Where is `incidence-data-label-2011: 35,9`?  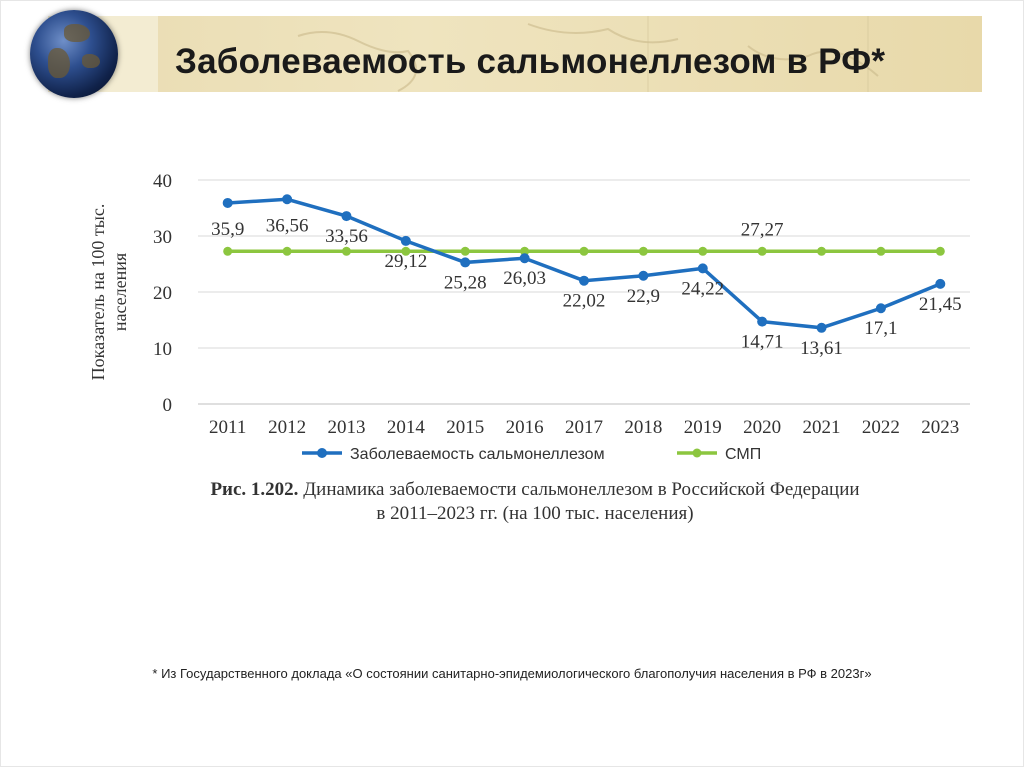 incidence-data-label-2011: 35,9 is located at coordinates (227, 229).